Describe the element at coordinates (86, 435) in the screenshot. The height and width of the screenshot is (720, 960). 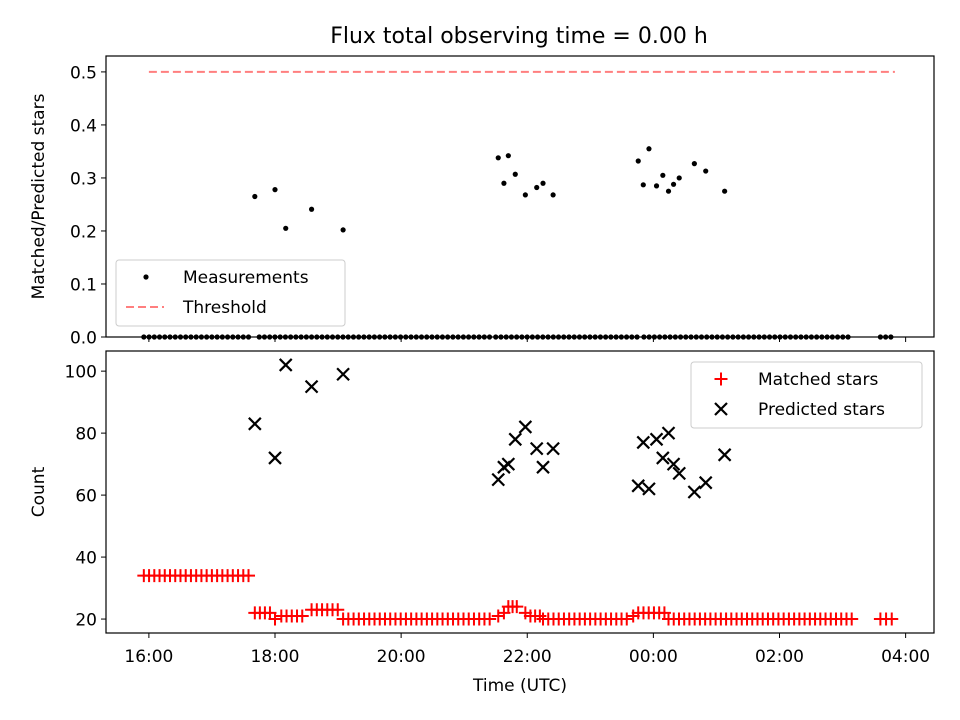
I see `y-tick-label: 80` at that location.